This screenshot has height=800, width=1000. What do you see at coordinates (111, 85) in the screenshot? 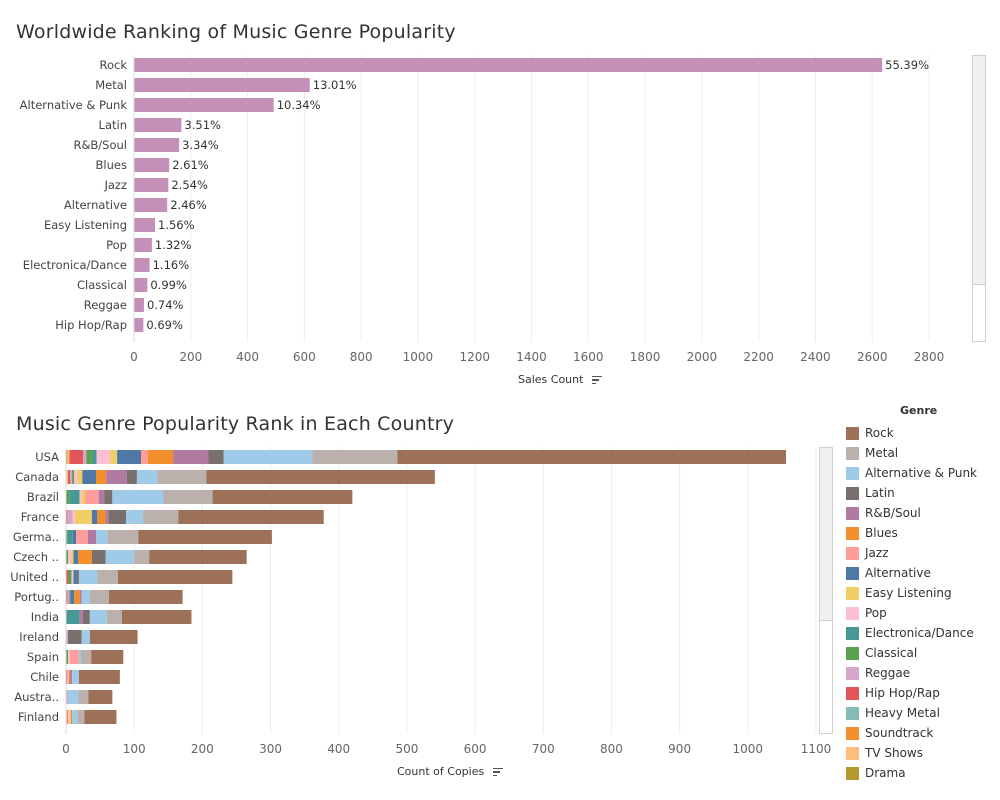
I see `category-label: Metal` at bounding box center [111, 85].